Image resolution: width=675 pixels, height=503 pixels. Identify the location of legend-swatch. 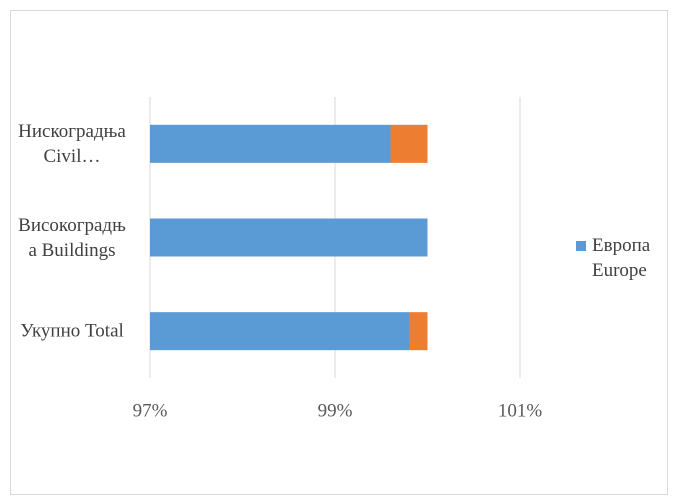
(581, 246).